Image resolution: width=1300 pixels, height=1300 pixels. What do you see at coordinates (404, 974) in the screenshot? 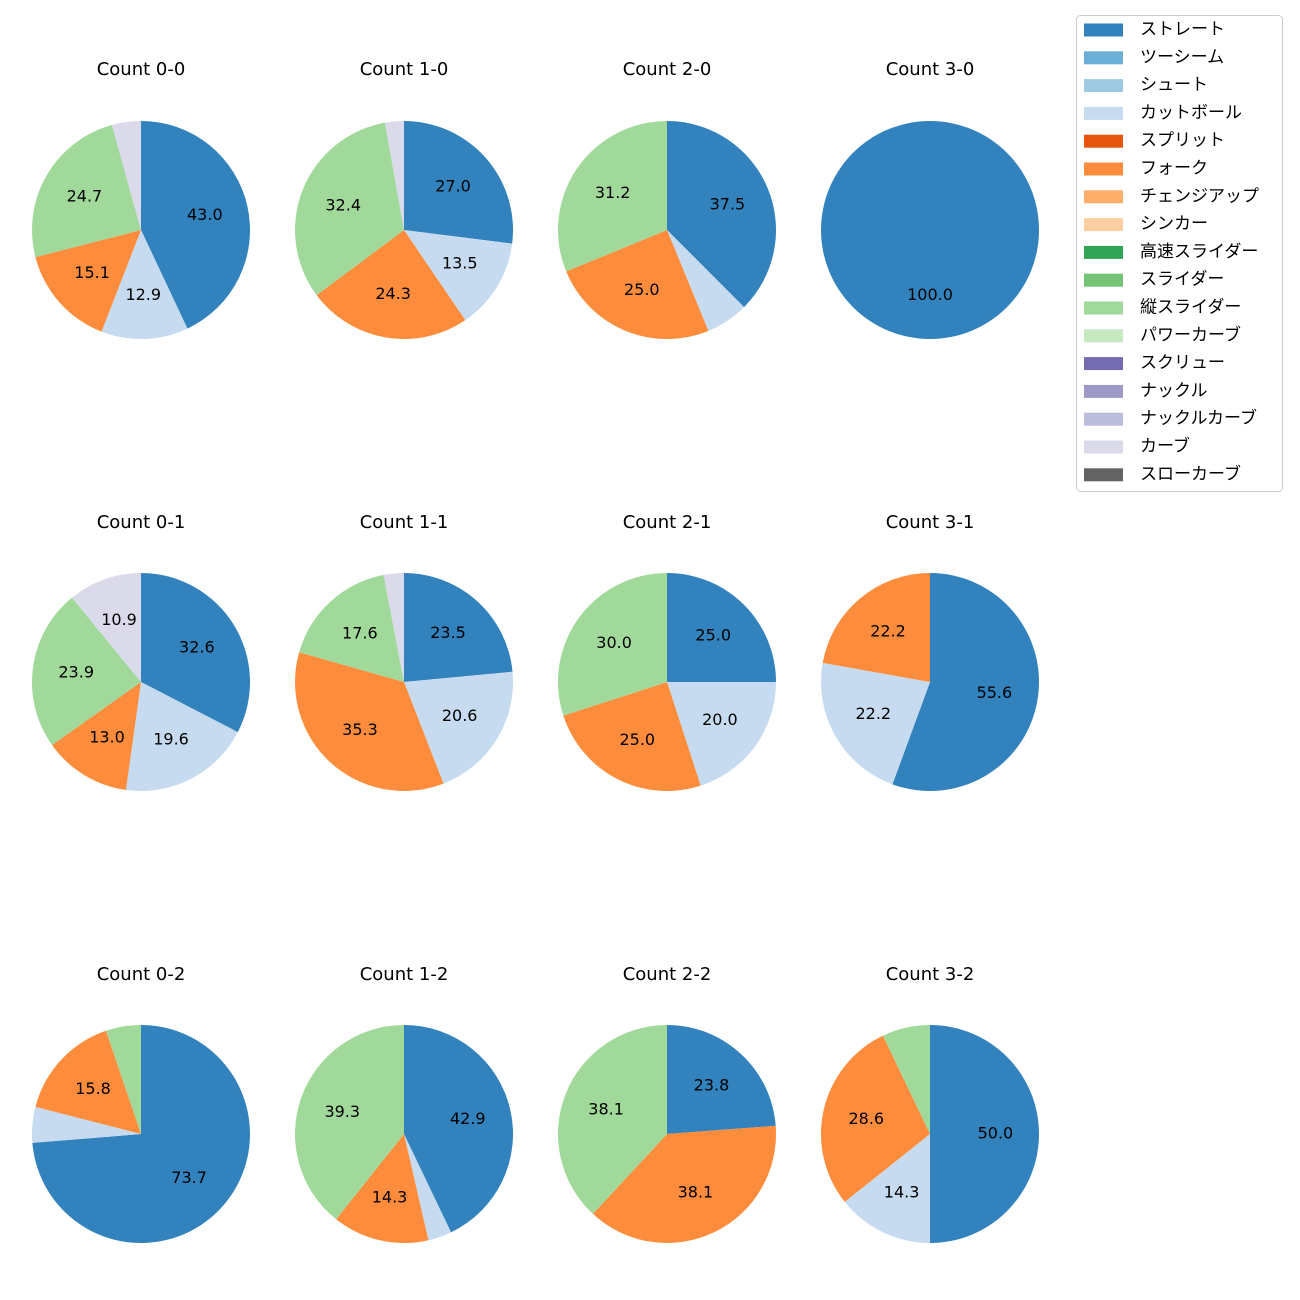
I see `chart-title: Count 1-2` at bounding box center [404, 974].